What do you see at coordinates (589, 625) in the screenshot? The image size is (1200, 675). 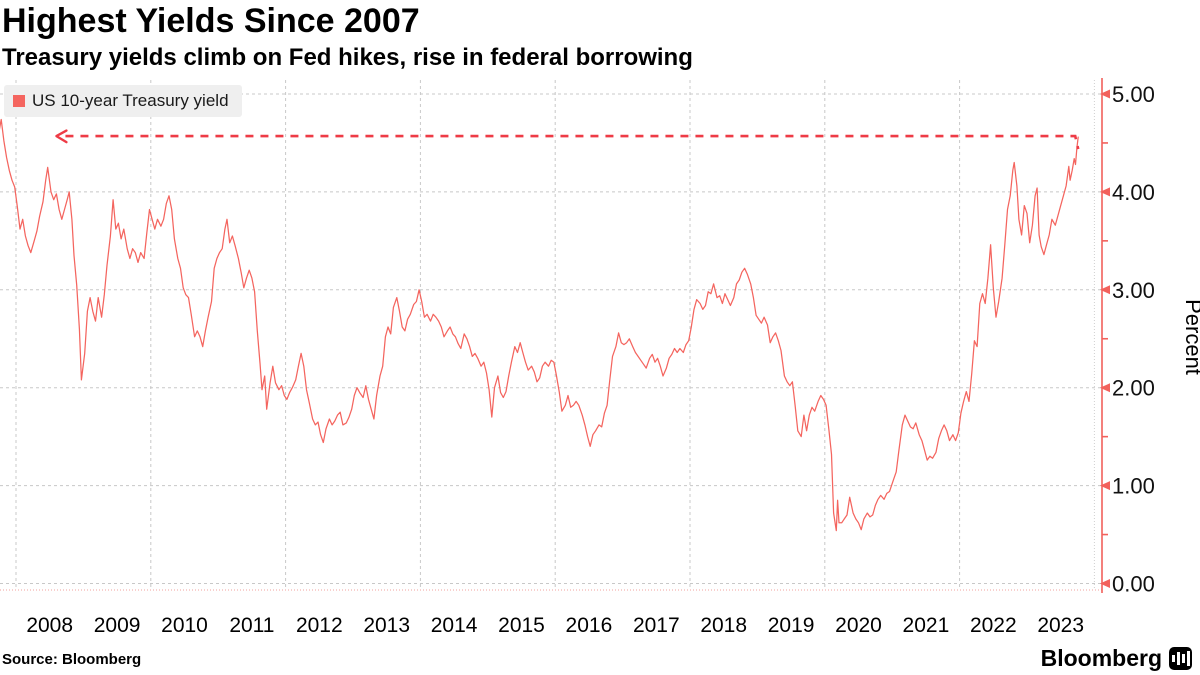 I see `x-tick-label: 2016` at bounding box center [589, 625].